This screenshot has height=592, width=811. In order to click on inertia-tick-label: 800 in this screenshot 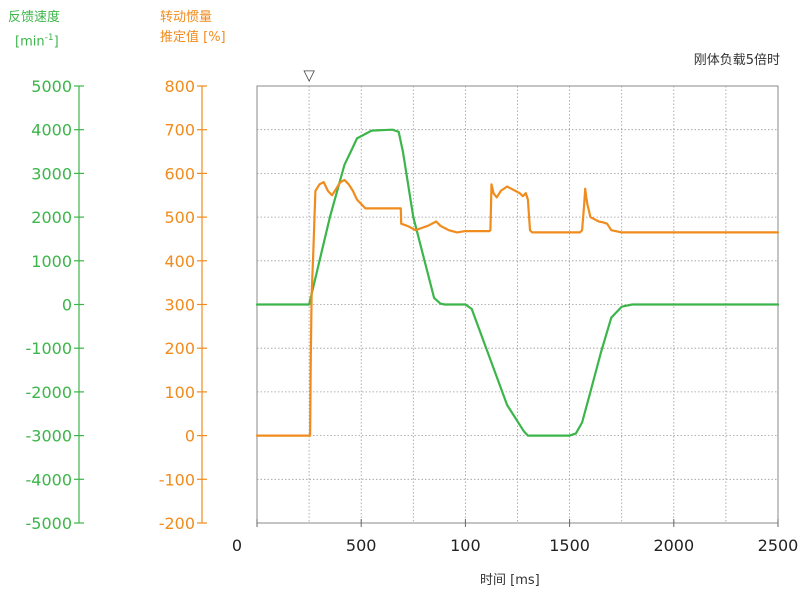, I will do `click(179, 86)`.